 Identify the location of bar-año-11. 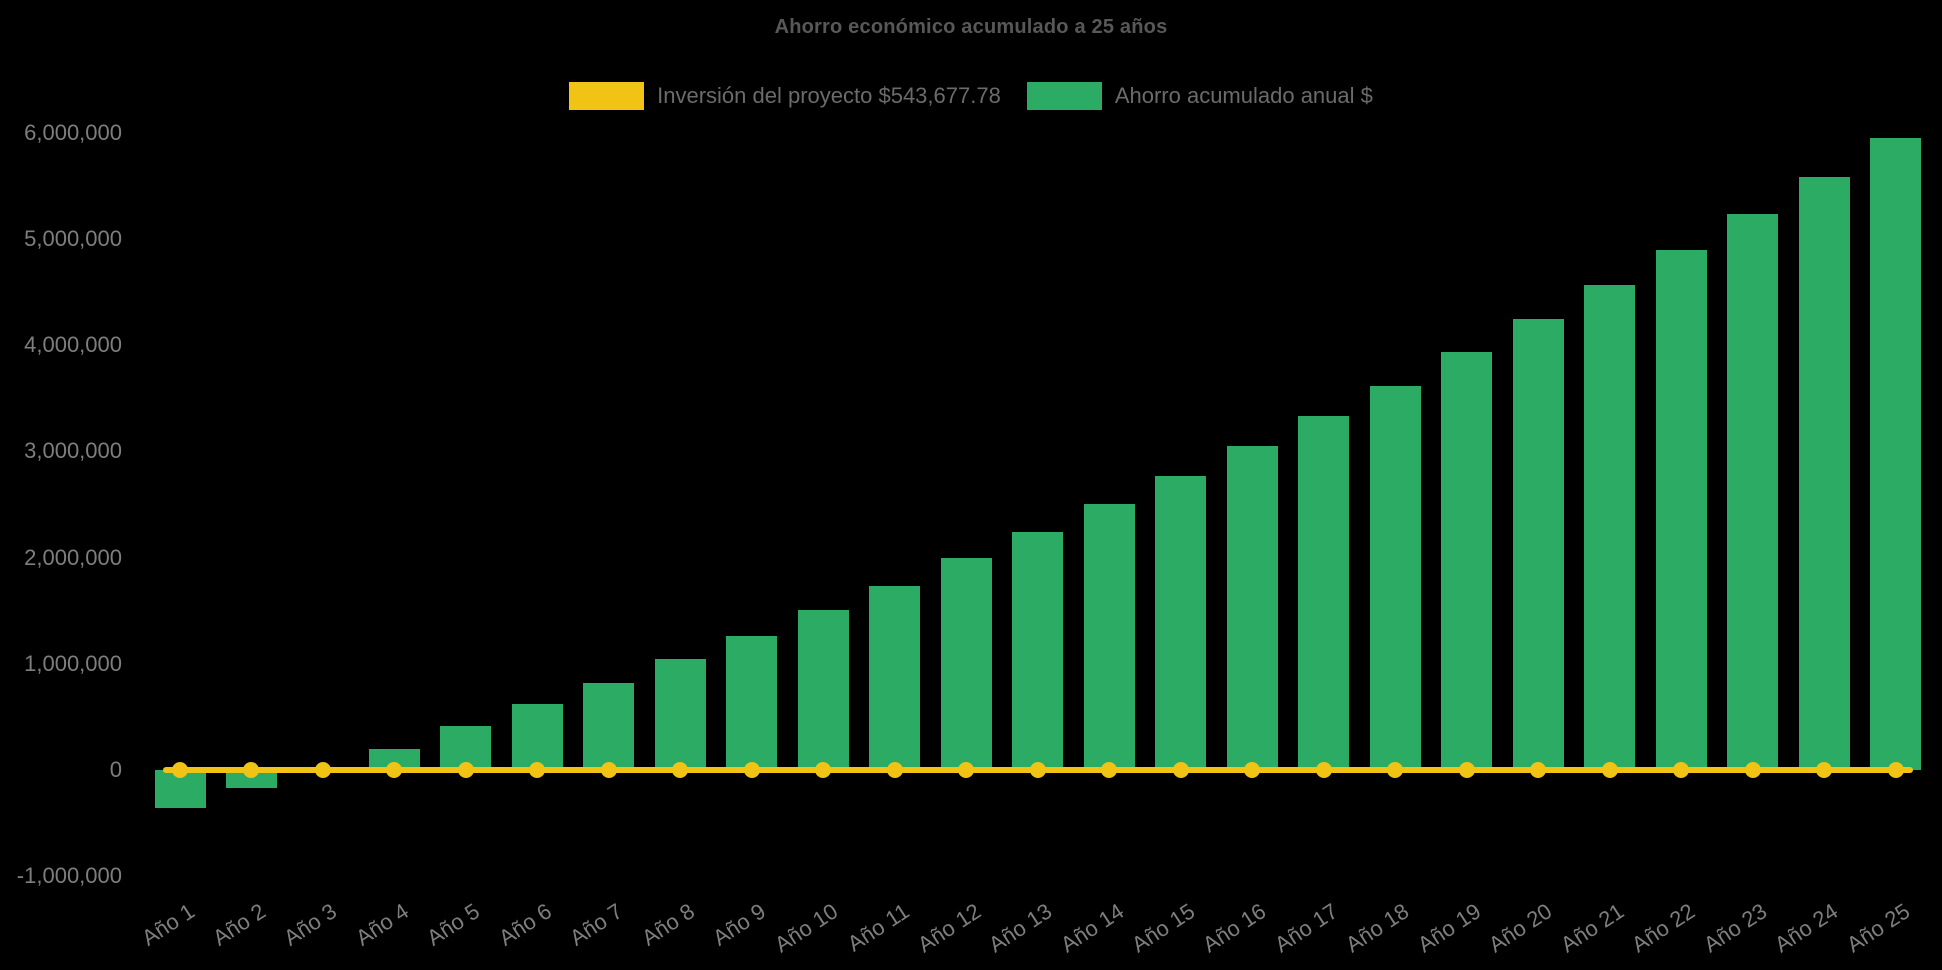
(895, 677).